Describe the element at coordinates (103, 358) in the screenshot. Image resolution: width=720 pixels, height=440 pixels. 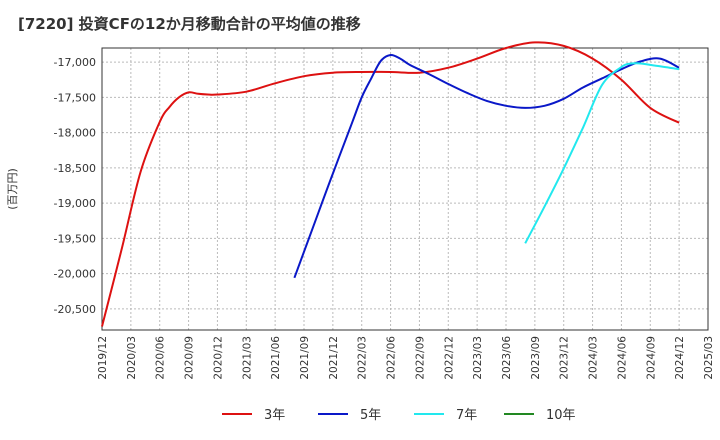
I see `x-tick-label: 2019/12` at that location.